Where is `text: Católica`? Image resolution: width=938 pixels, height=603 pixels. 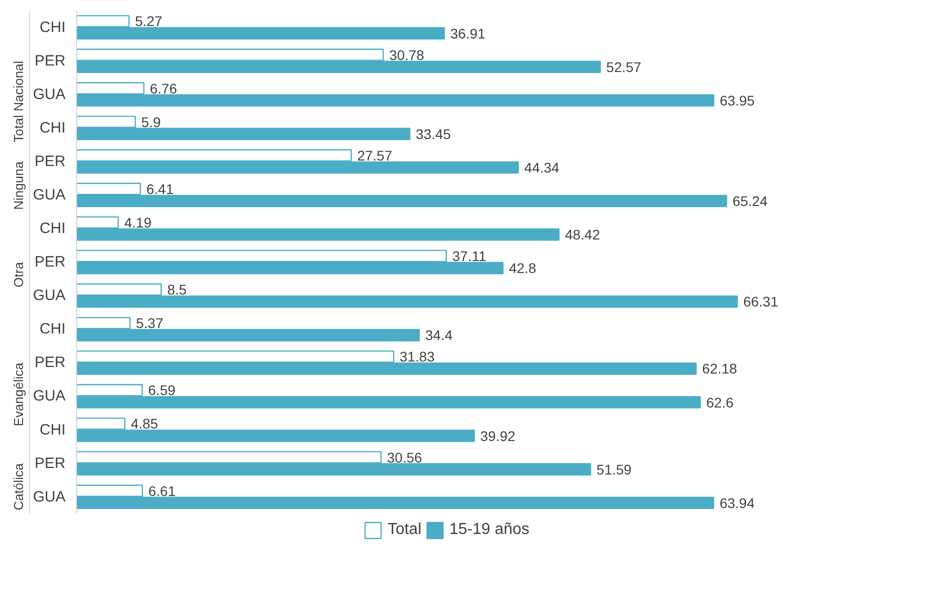
text: Católica is located at coordinates (18, 486).